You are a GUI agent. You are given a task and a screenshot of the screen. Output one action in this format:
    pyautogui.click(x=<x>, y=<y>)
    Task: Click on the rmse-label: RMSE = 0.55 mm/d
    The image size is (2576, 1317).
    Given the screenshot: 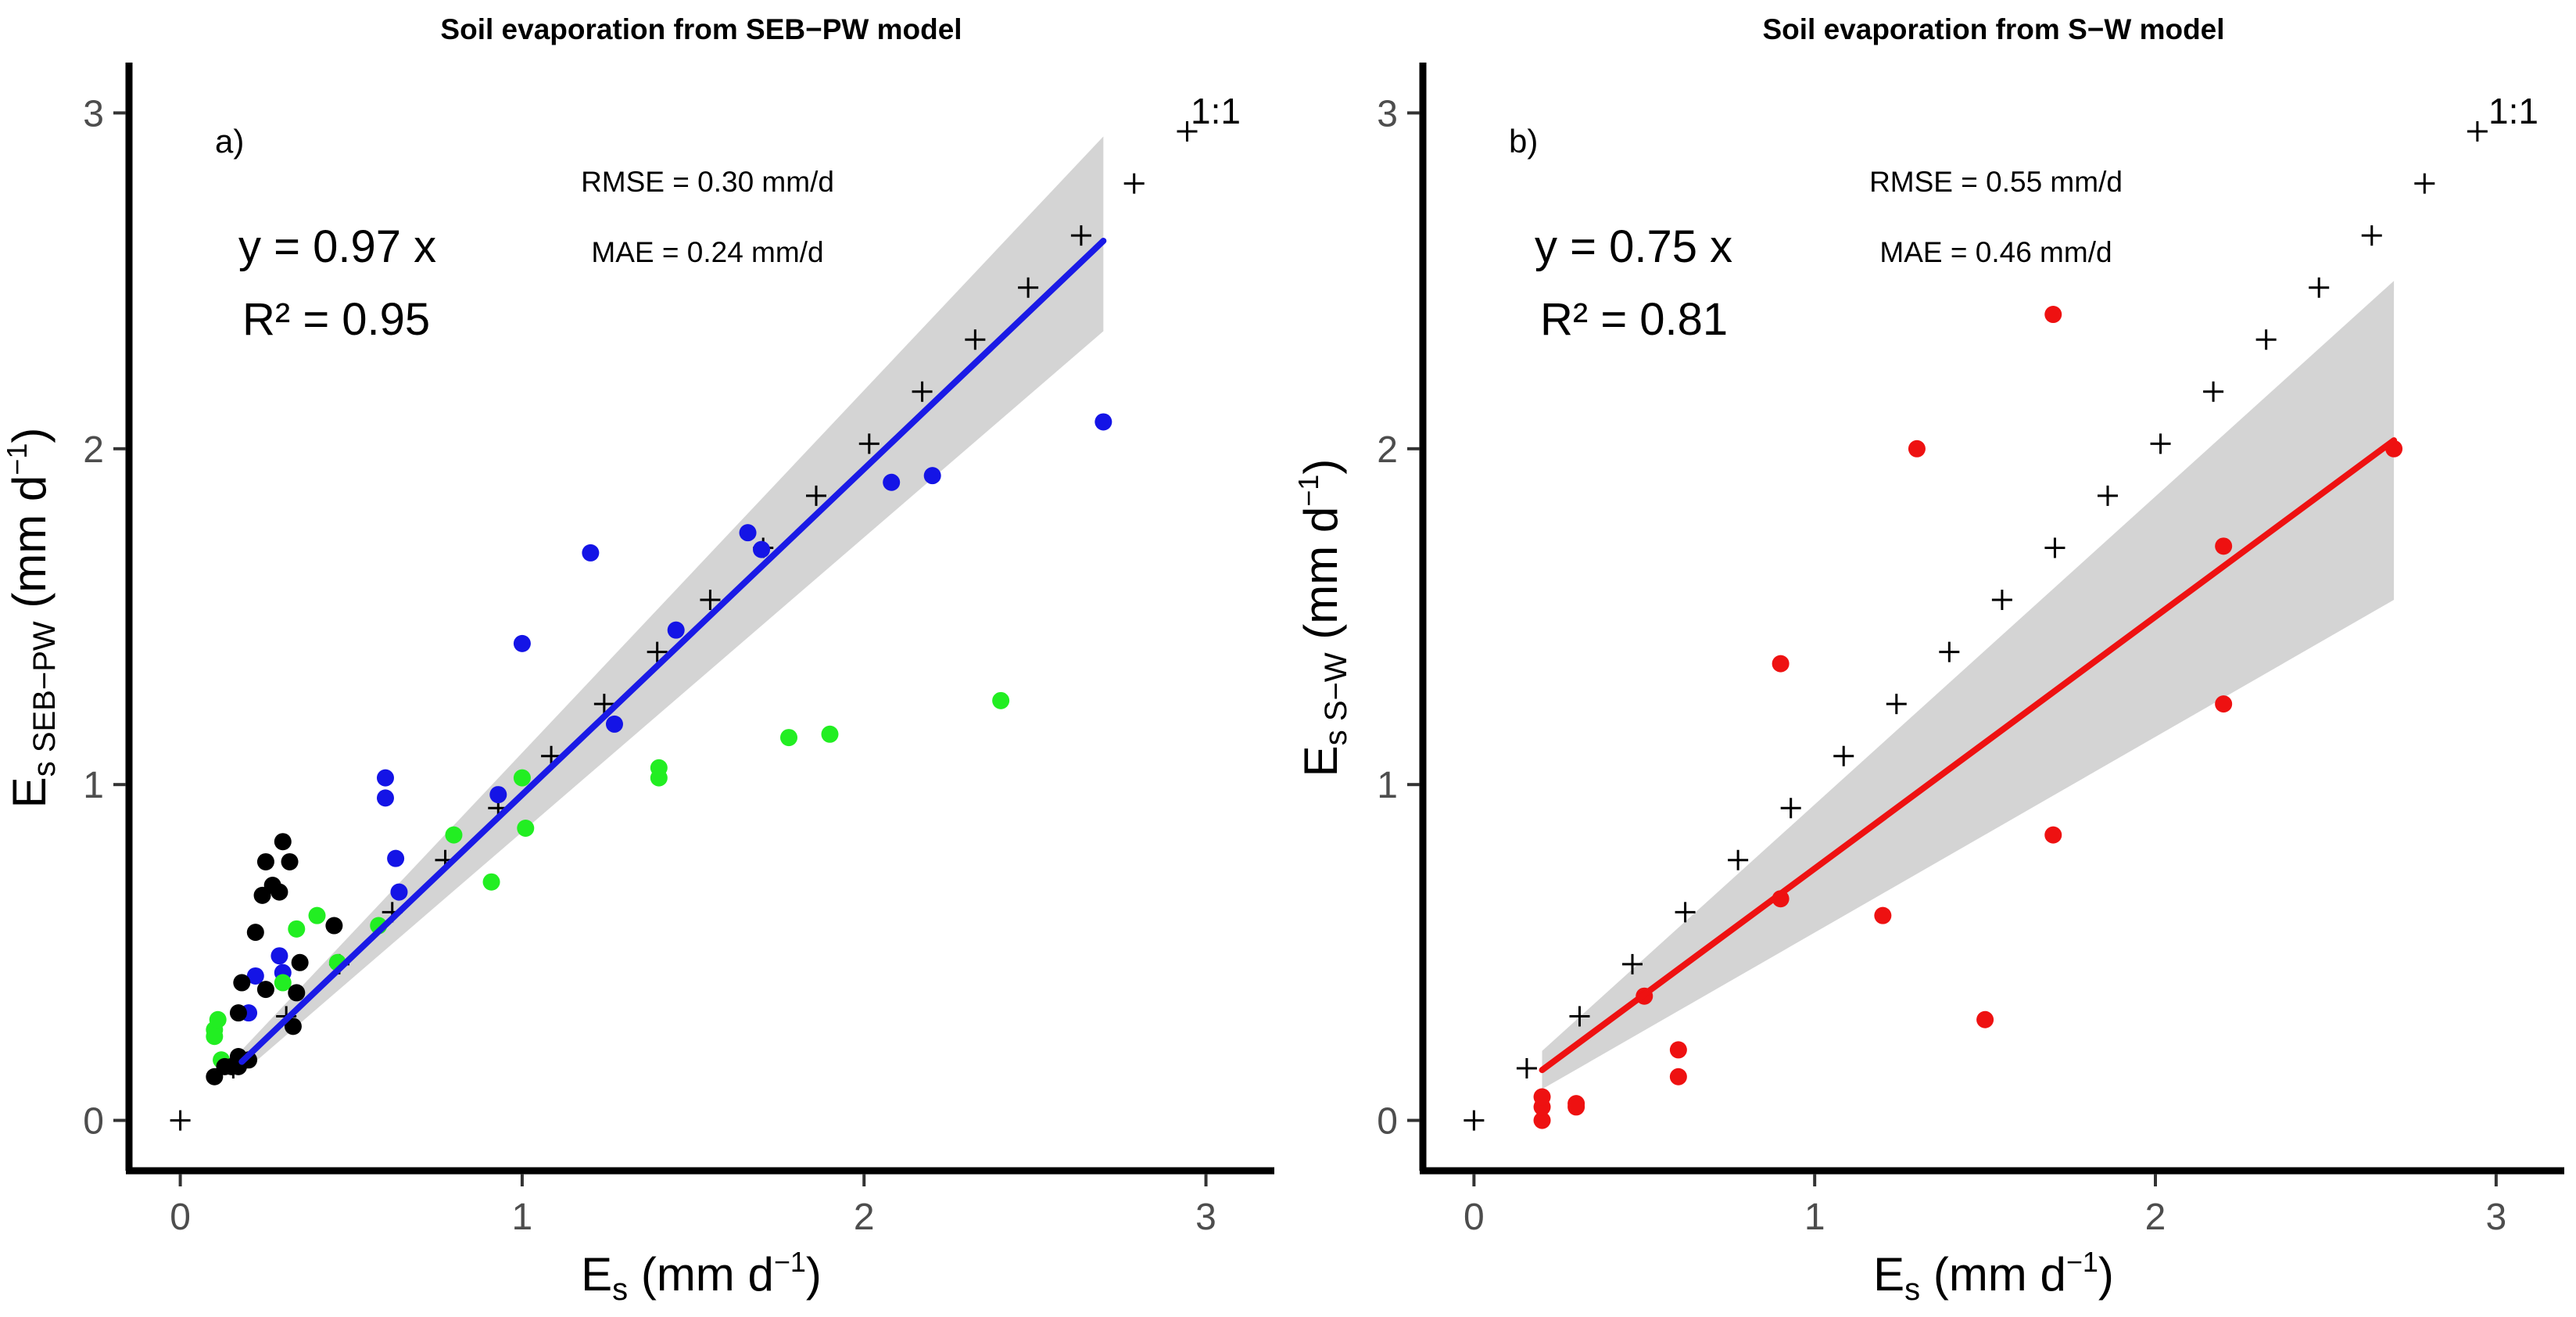 What is the action you would take?
    pyautogui.click(x=1996, y=182)
    